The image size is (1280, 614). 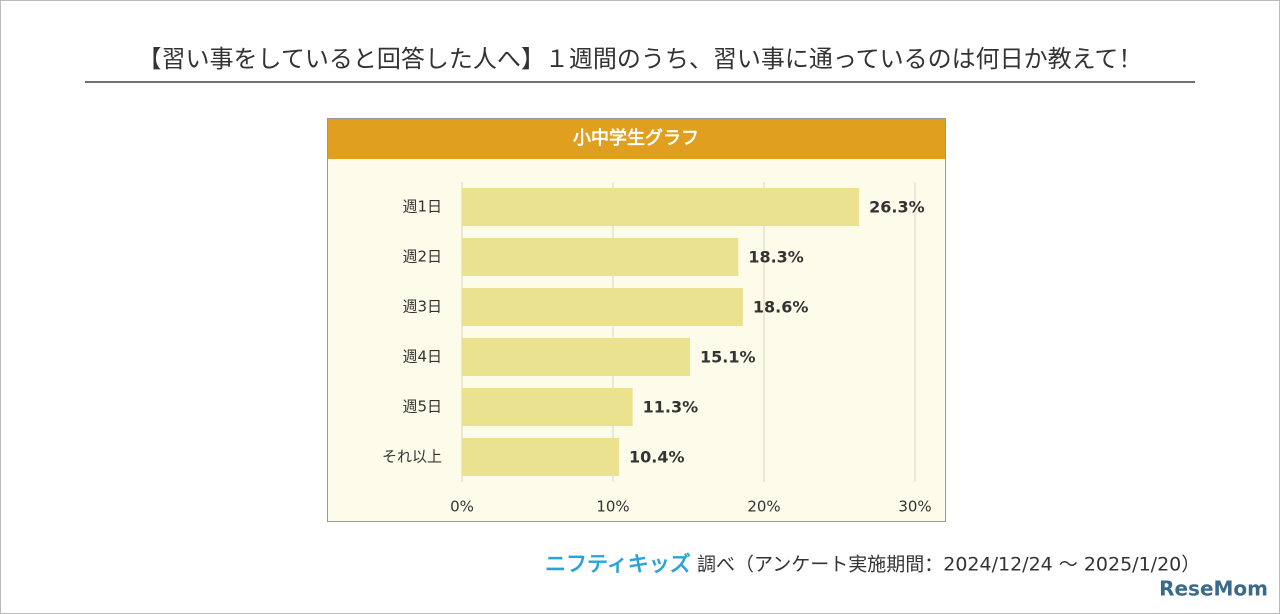 What do you see at coordinates (412, 457) in the screenshot?
I see `y-tick-label: それ以上` at bounding box center [412, 457].